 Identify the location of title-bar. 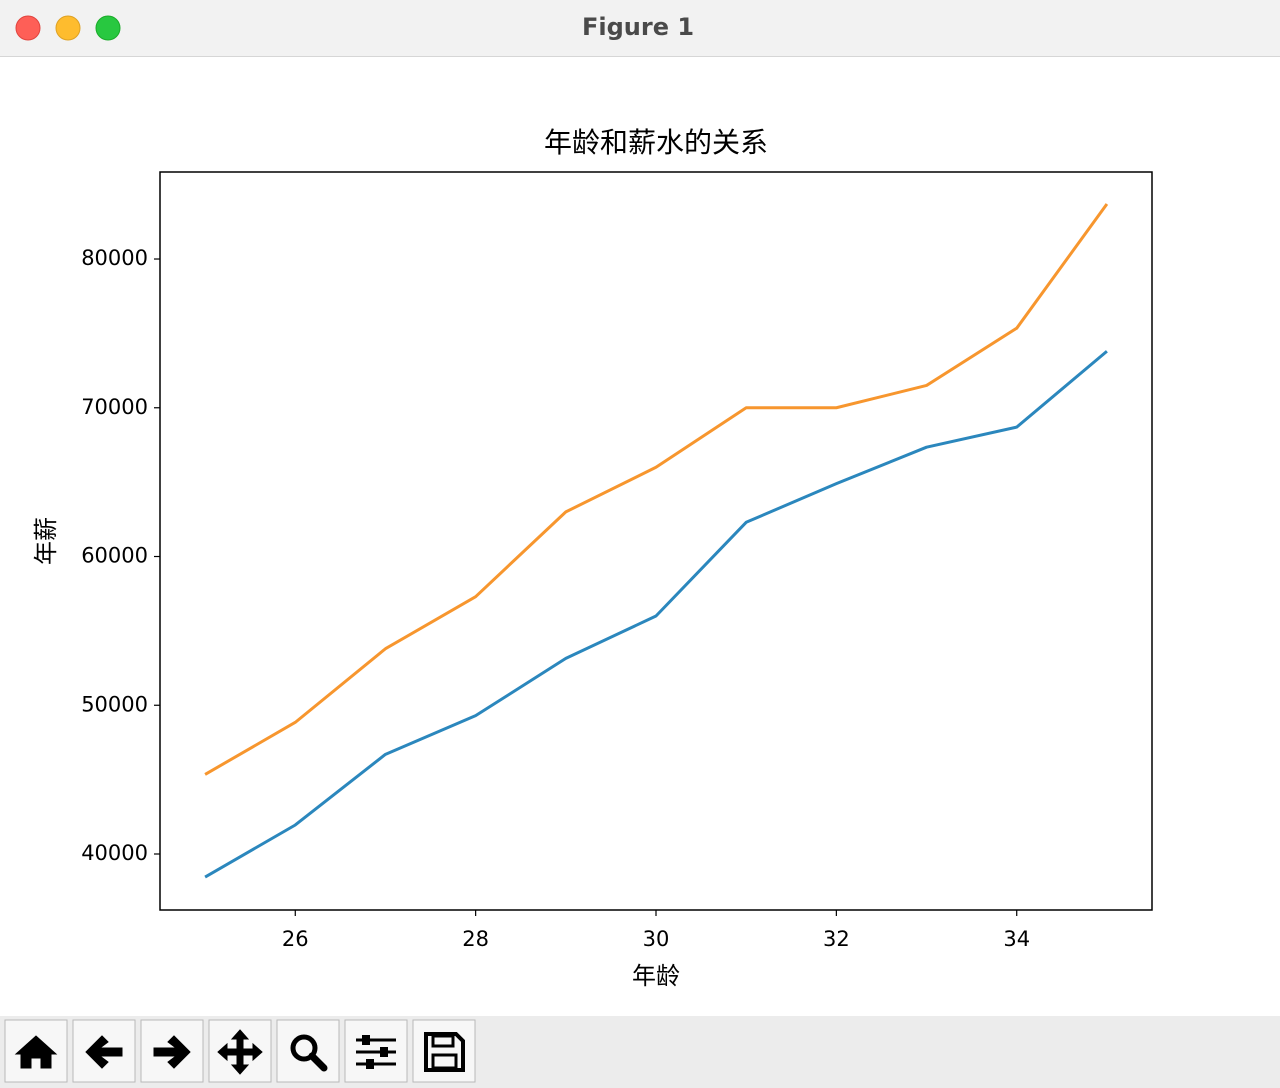
(640, 28).